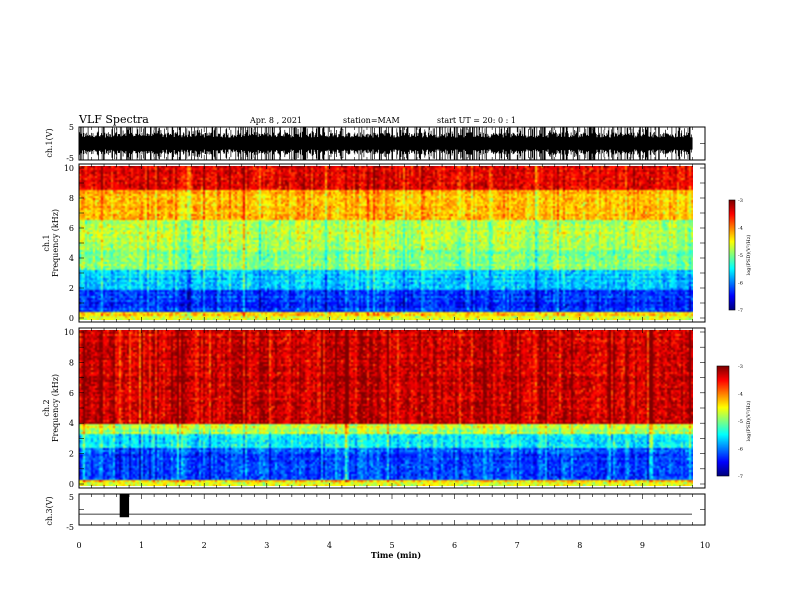 Image resolution: width=792 pixels, height=612 pixels. Describe the element at coordinates (748, 421) in the screenshot. I see `ch2-colorbar-label: log(PSD)(V²/Hz)` at that location.